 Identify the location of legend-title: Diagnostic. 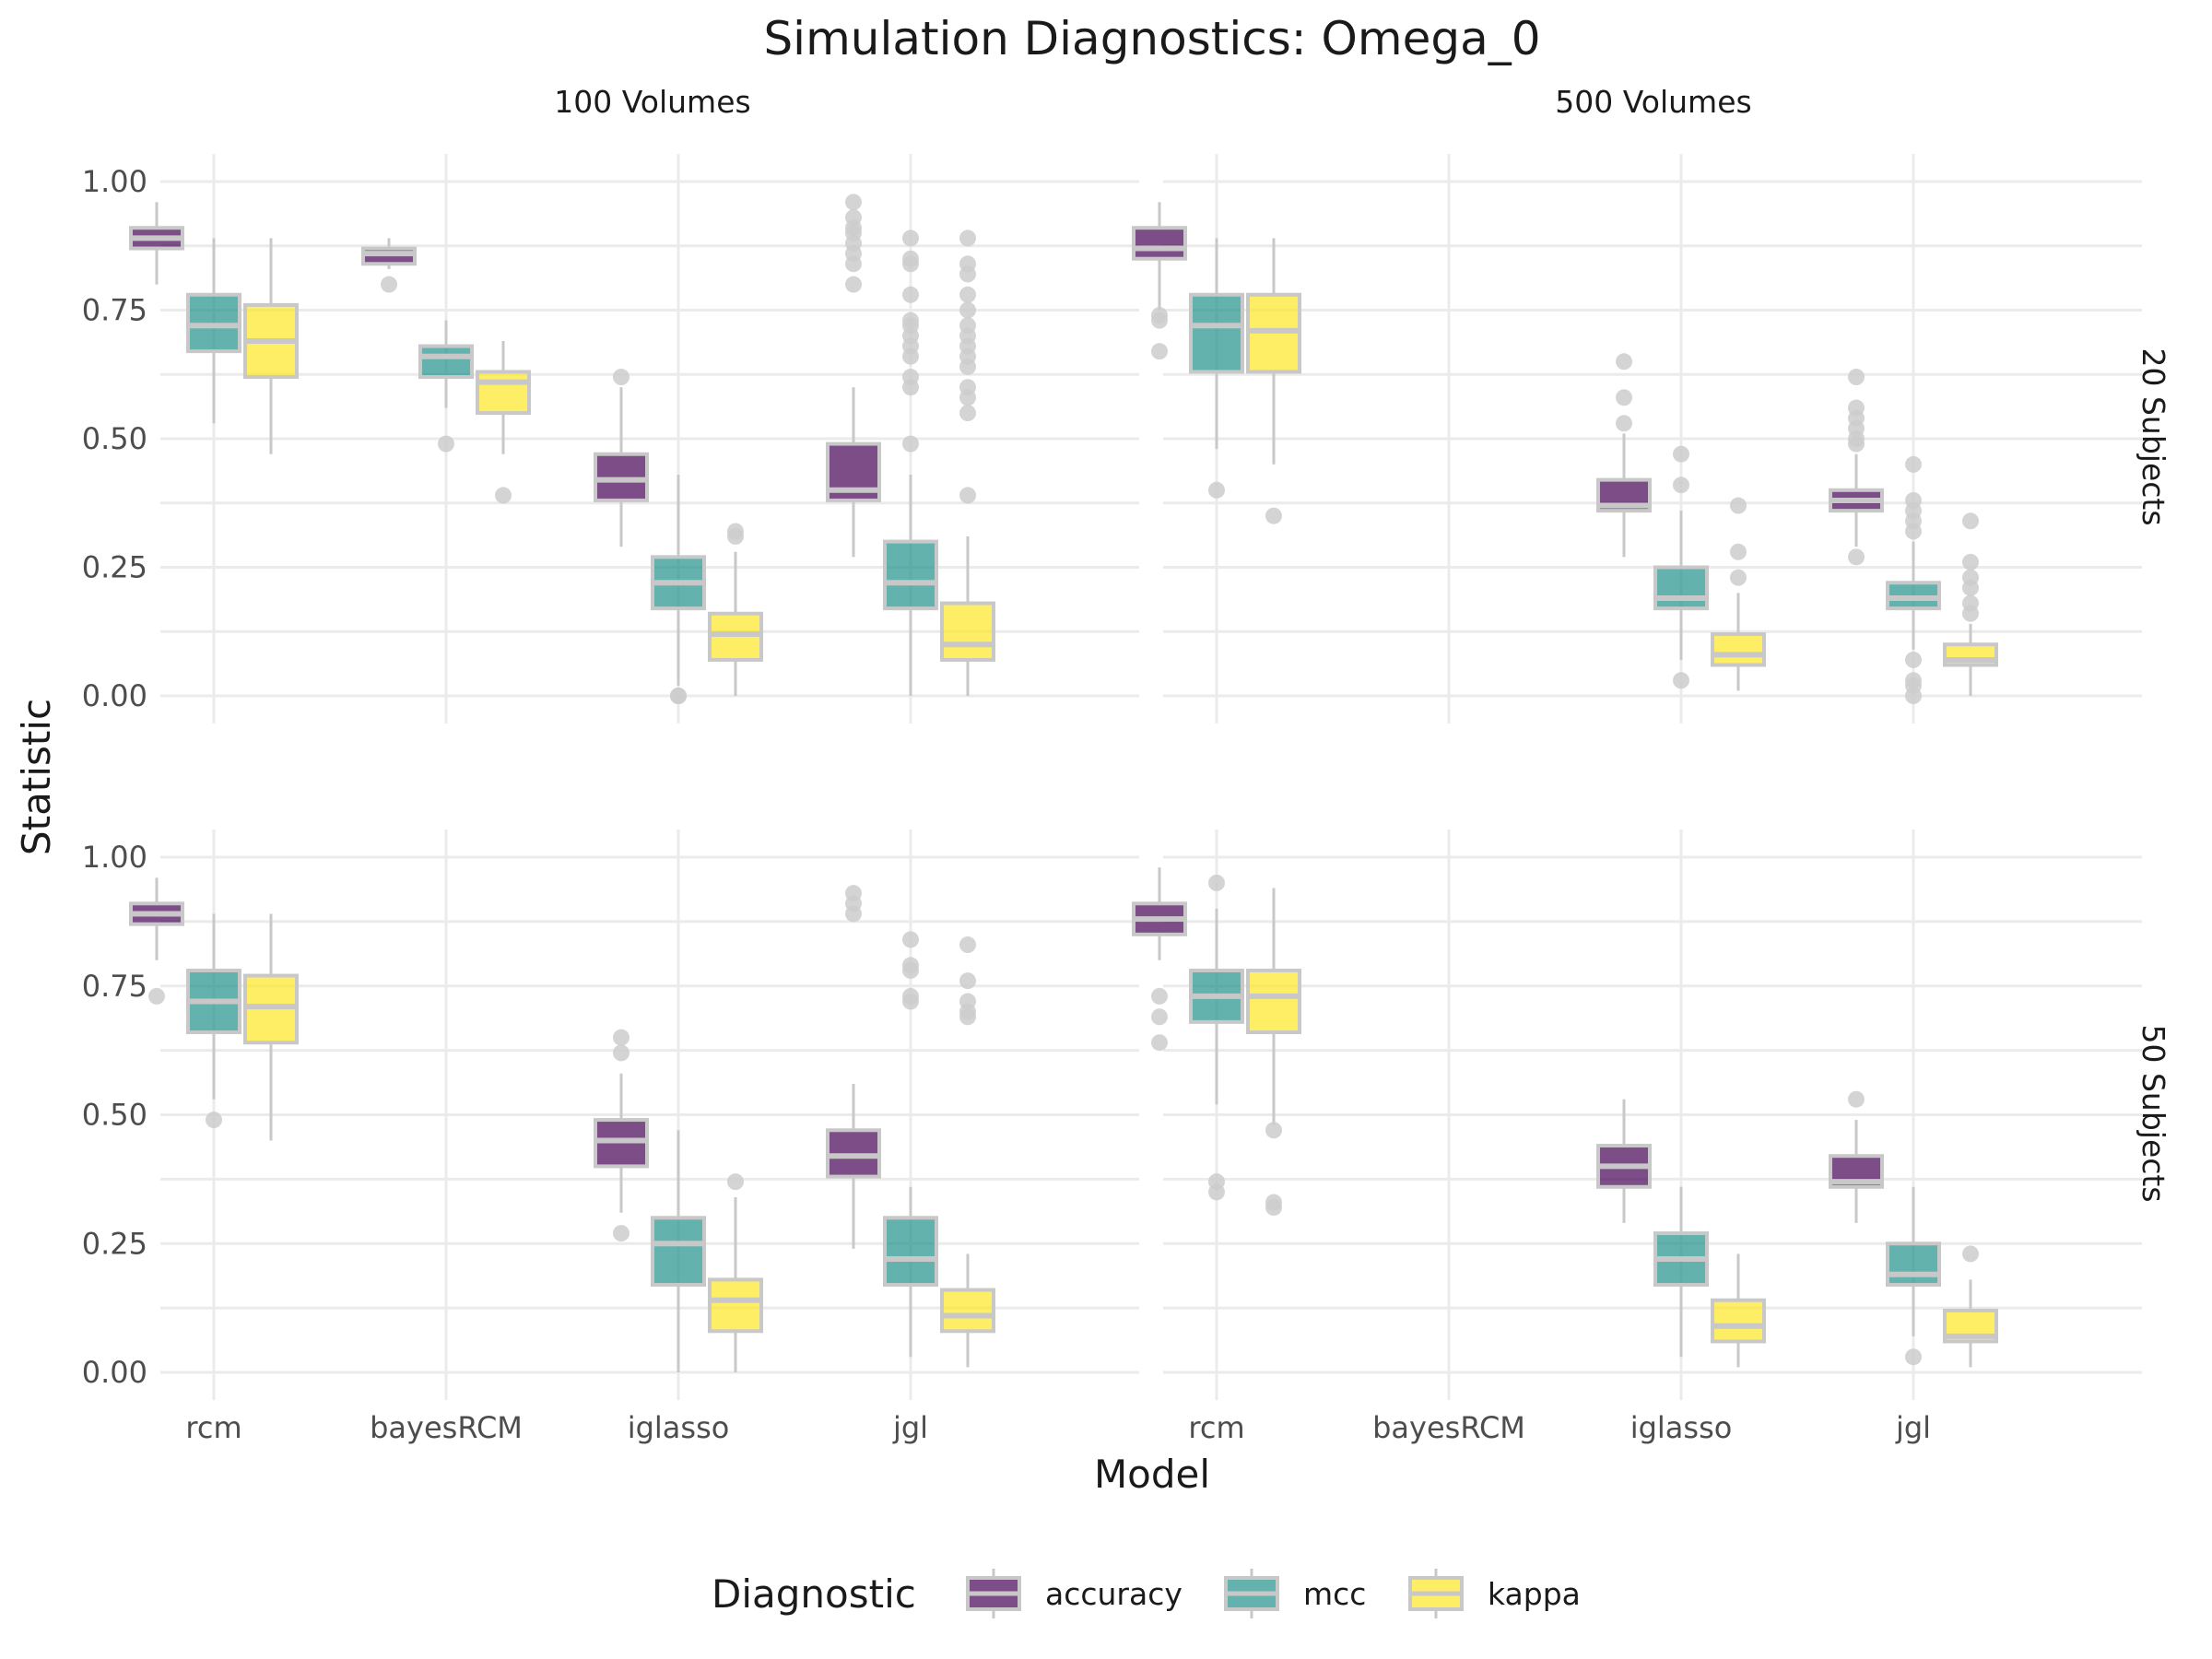
(814, 1594).